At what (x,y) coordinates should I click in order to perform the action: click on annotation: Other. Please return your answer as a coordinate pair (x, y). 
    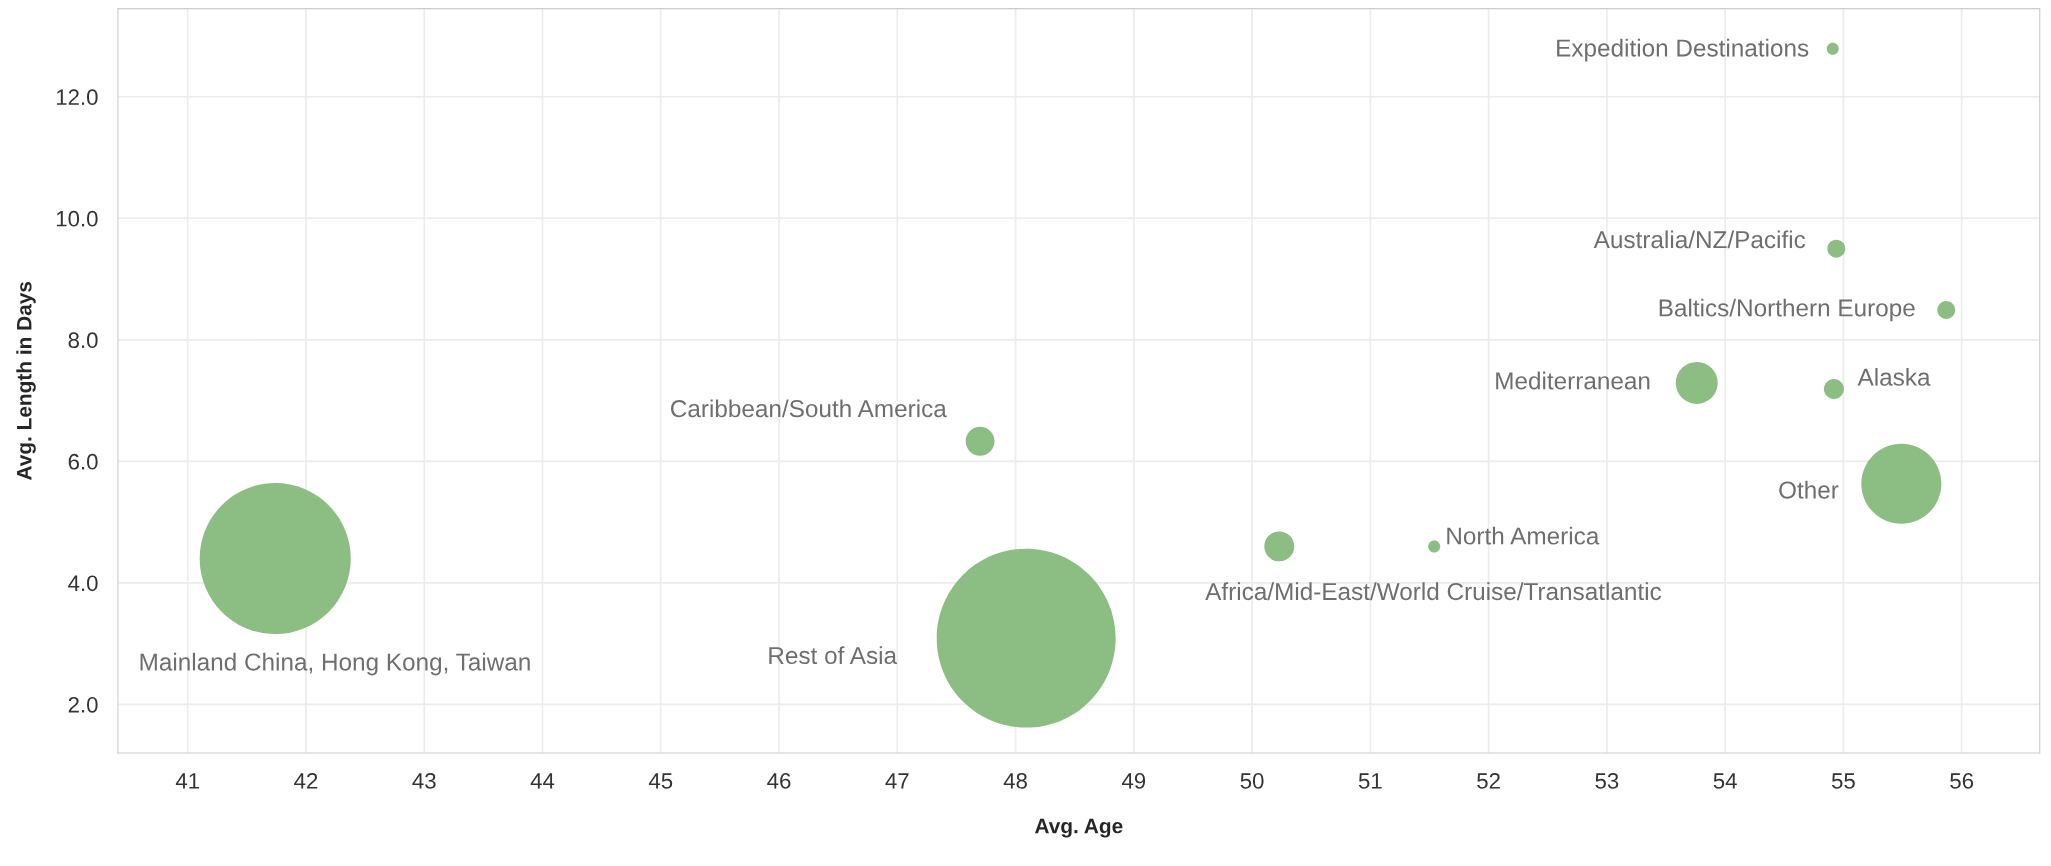
    Looking at the image, I should click on (1809, 489).